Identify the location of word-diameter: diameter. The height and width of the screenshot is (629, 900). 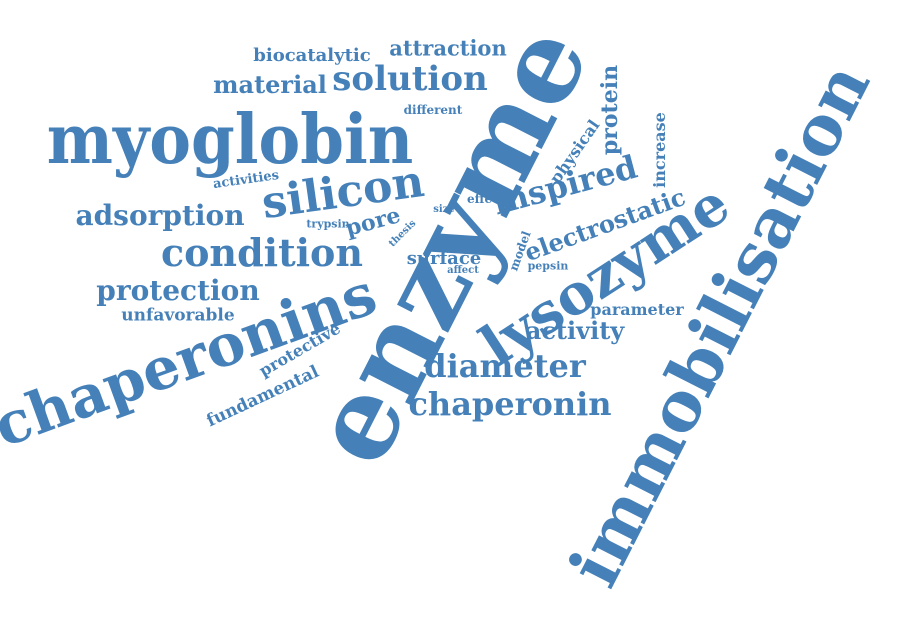
(505, 366).